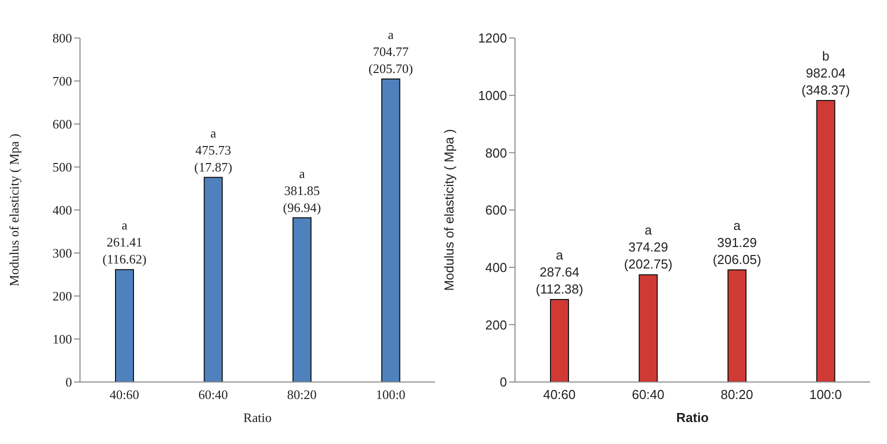 Image resolution: width=887 pixels, height=444 pixels. What do you see at coordinates (492, 38) in the screenshot?
I see `y-tick-label: 1200` at bounding box center [492, 38].